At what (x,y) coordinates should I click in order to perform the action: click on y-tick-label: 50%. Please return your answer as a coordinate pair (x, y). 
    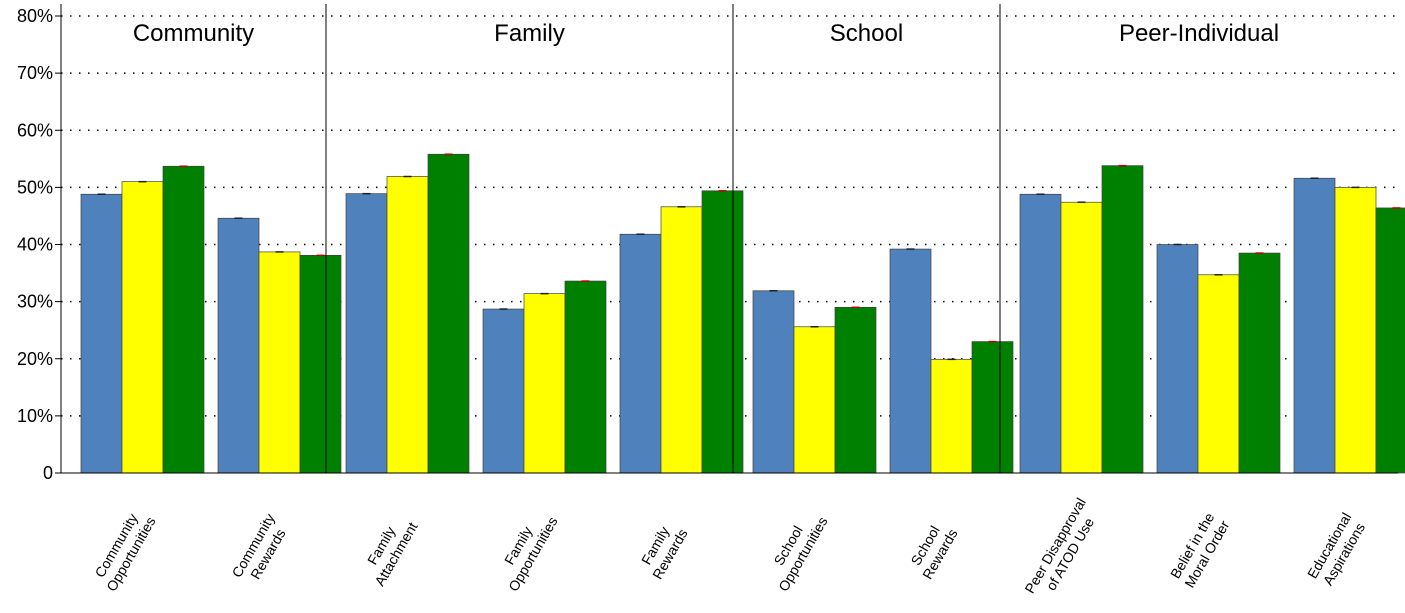
    Looking at the image, I should click on (35, 187).